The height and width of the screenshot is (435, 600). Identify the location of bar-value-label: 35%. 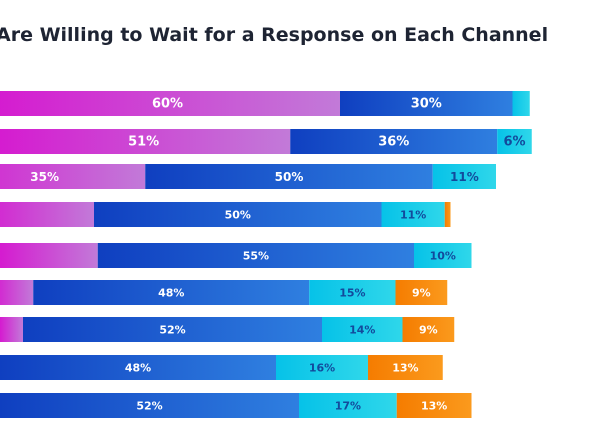
(44, 177).